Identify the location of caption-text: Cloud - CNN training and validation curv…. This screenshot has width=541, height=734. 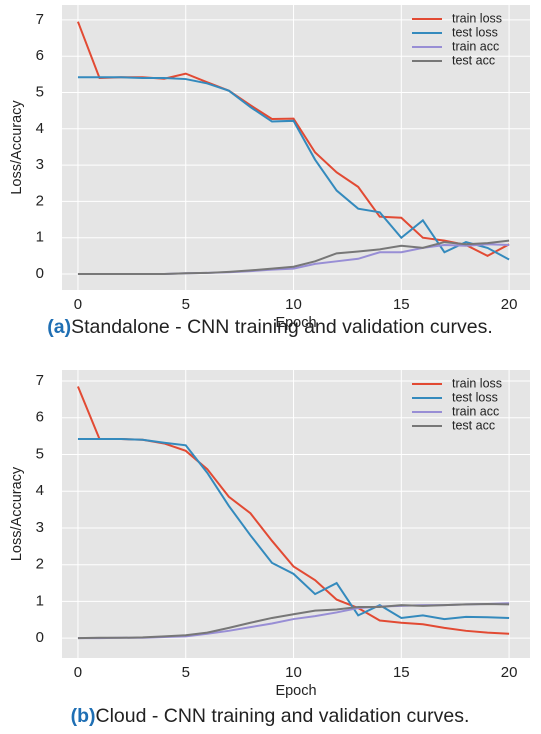
(282, 716).